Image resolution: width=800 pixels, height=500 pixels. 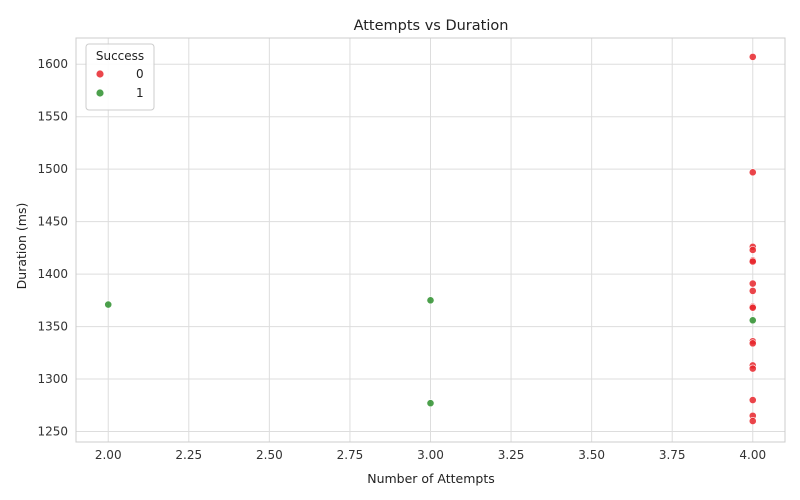 What do you see at coordinates (52, 64) in the screenshot?
I see `y-tick-label: 1600` at bounding box center [52, 64].